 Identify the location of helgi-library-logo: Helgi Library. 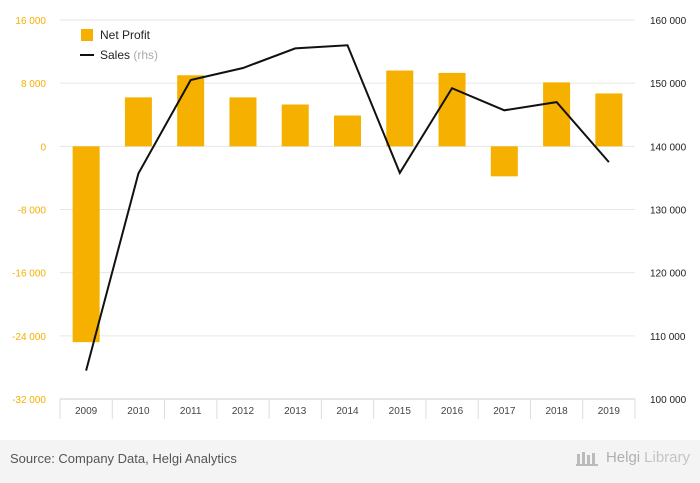
(632, 457).